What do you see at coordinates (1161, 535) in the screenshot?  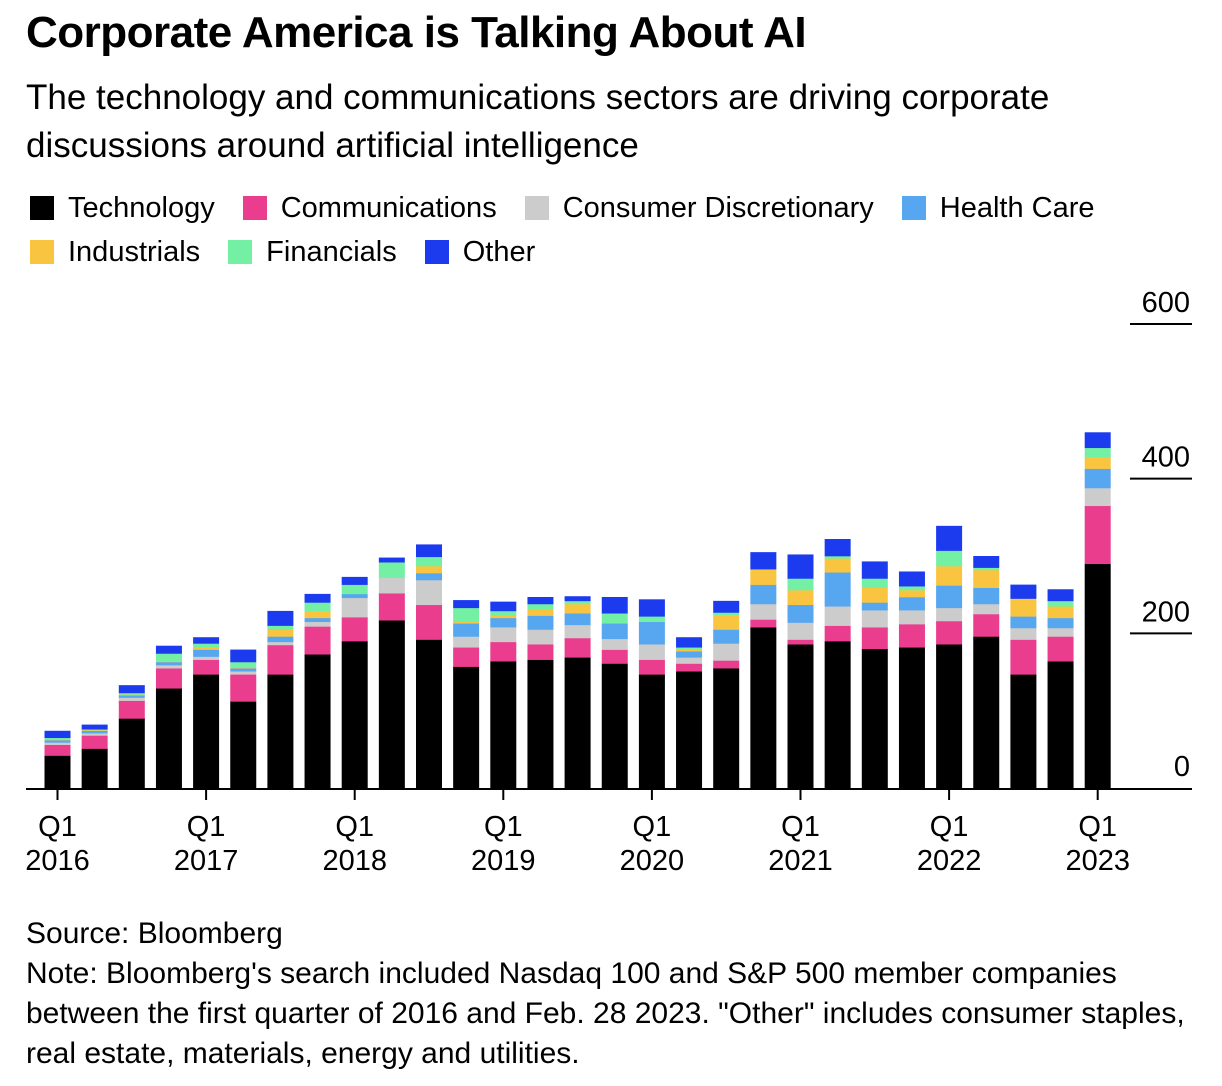 I see `y-axis: 0 200 400 600` at bounding box center [1161, 535].